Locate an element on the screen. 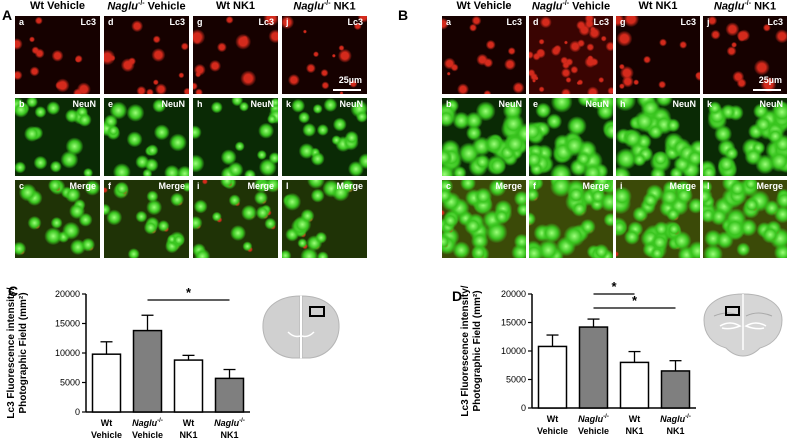  y-tick-label: 0 is located at coordinates (77, 412).